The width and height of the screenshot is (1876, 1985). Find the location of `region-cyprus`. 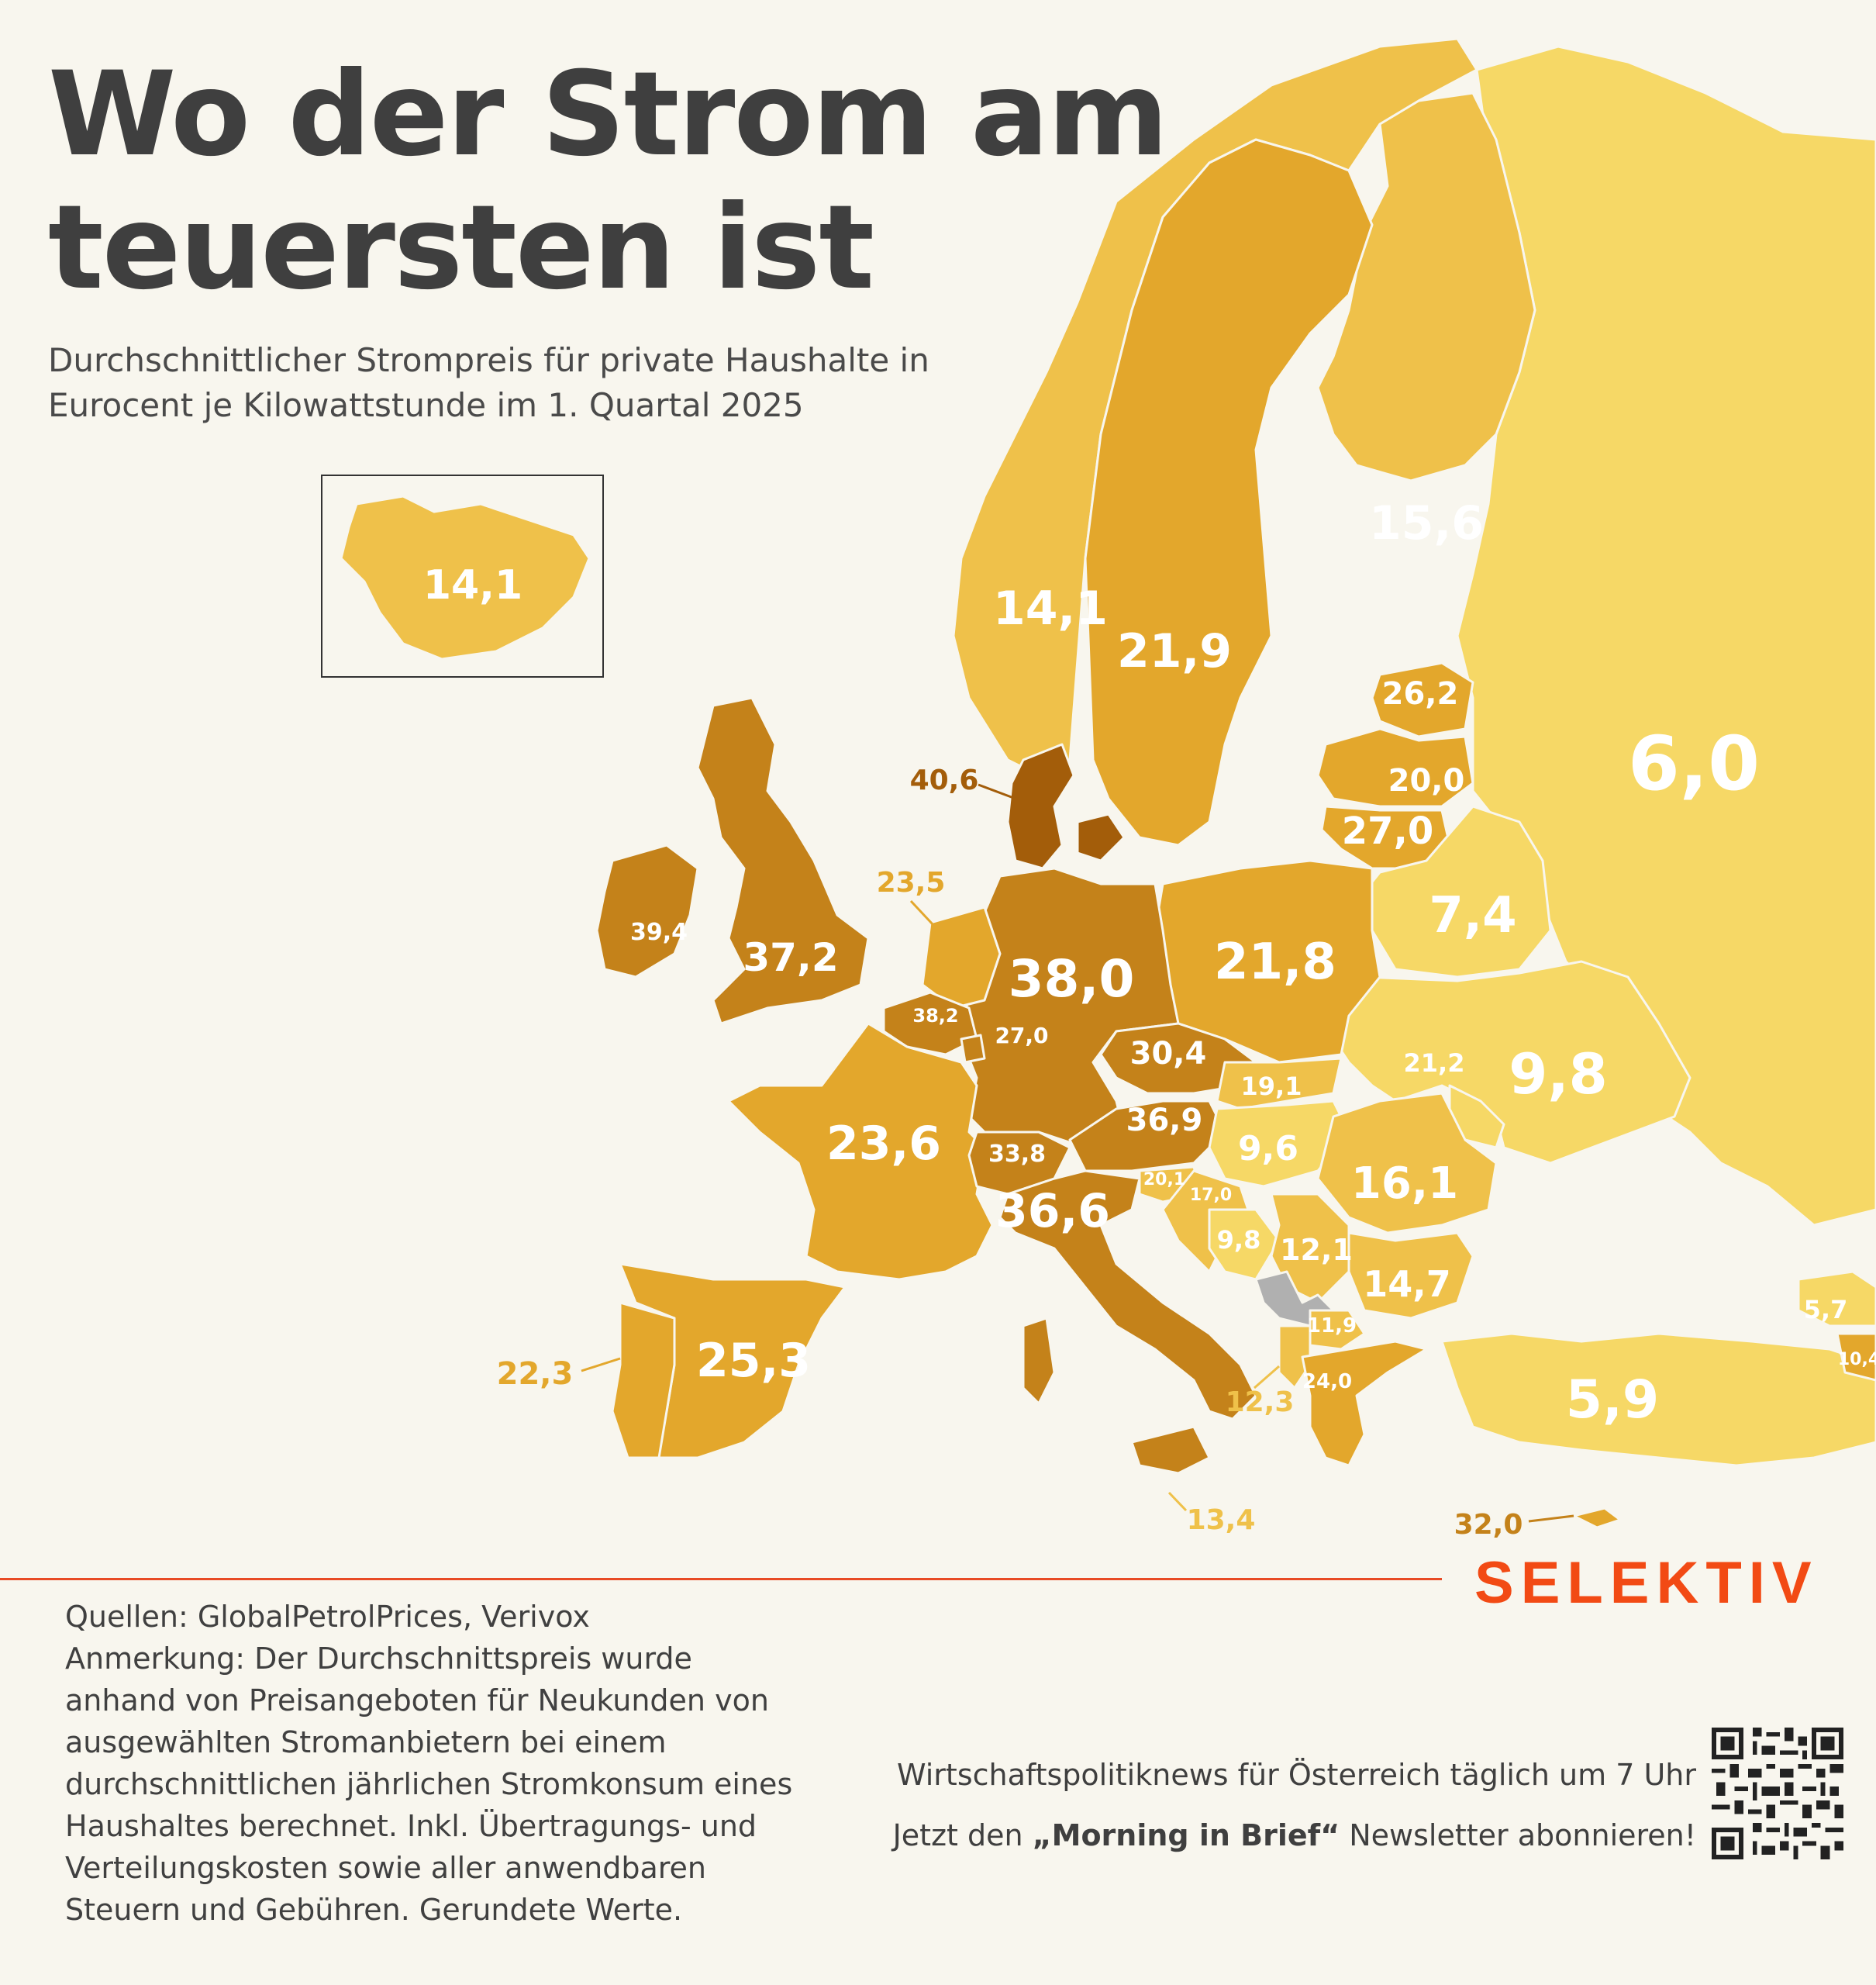

region-cyprus is located at coordinates (1597, 1518).